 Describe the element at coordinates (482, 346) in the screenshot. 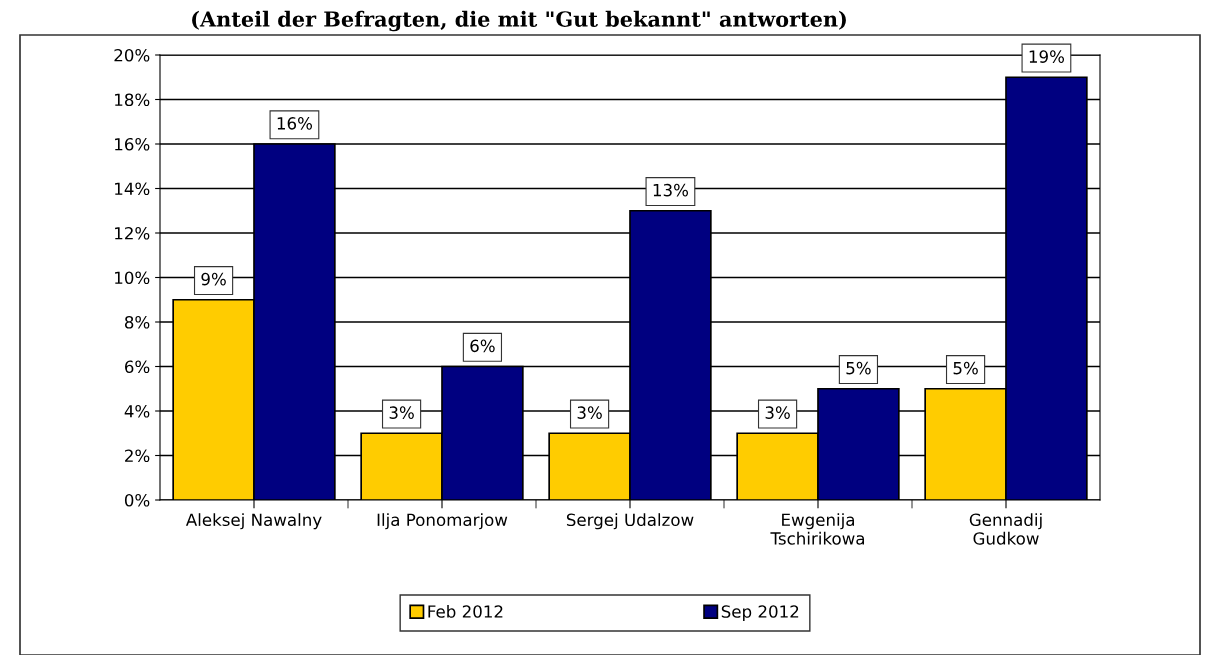

I see `data-label: 6%` at that location.